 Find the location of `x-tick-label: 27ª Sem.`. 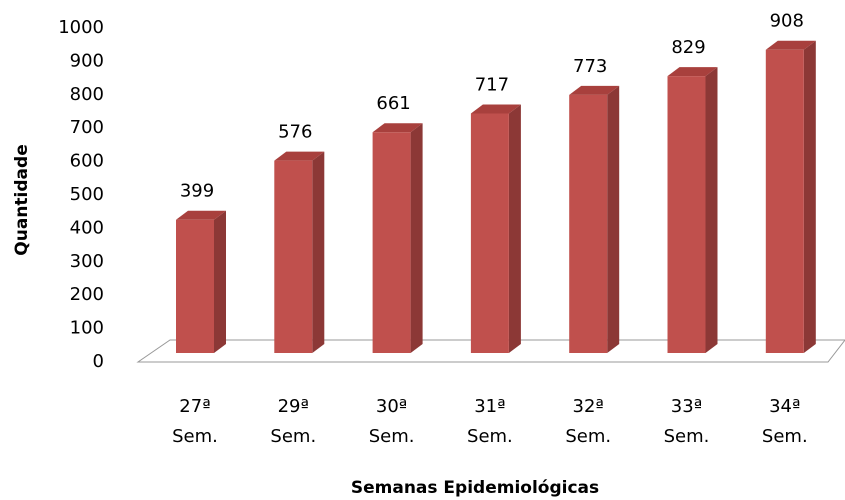

x-tick-label: 27ª Sem. is located at coordinates (195, 421).